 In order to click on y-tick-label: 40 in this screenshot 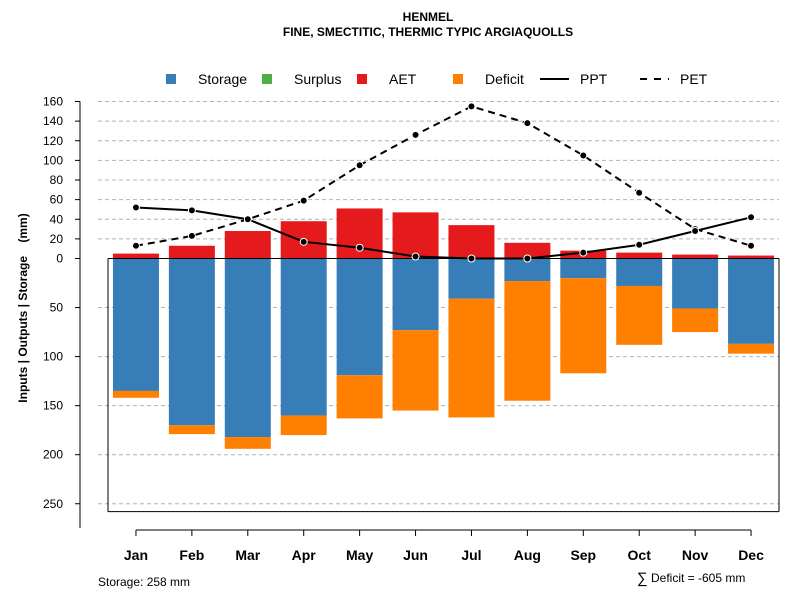, I will do `click(57, 219)`.